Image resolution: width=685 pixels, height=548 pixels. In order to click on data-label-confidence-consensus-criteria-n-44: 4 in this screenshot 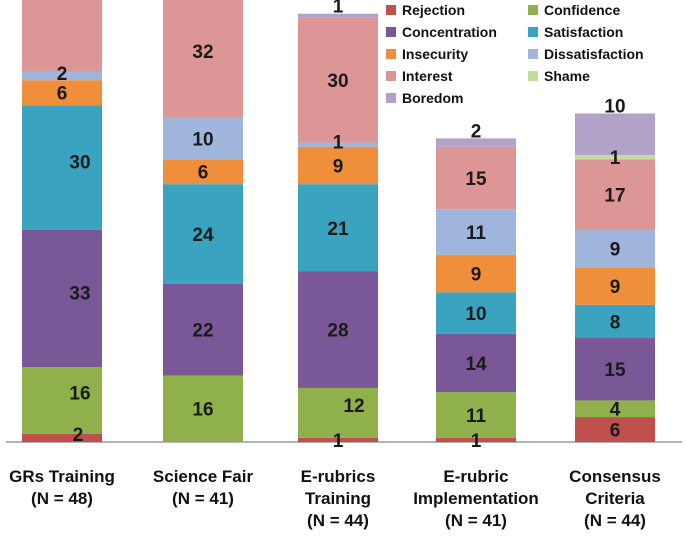, I will do `click(615, 410)`.